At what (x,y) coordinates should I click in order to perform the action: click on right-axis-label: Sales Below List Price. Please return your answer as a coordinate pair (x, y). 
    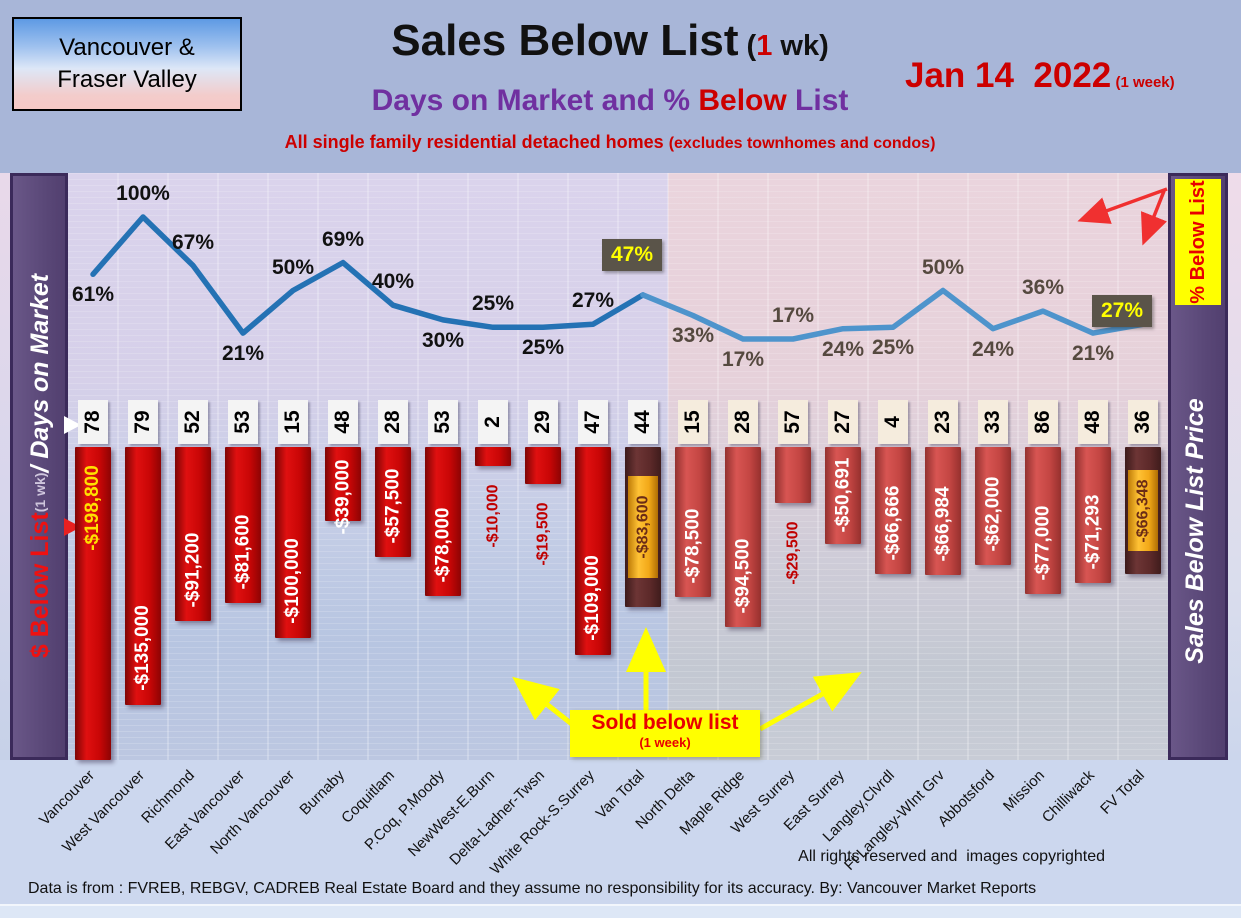
    Looking at the image, I should click on (1194, 531).